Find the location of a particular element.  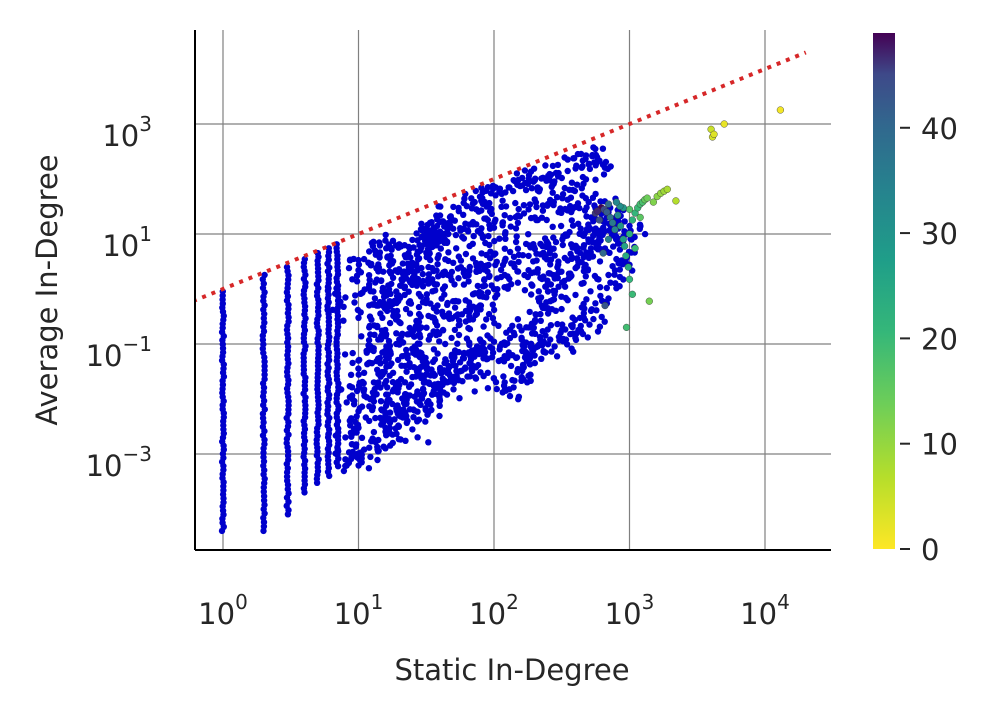

colorbar-tick-label-1: 10 is located at coordinates (939, 445).